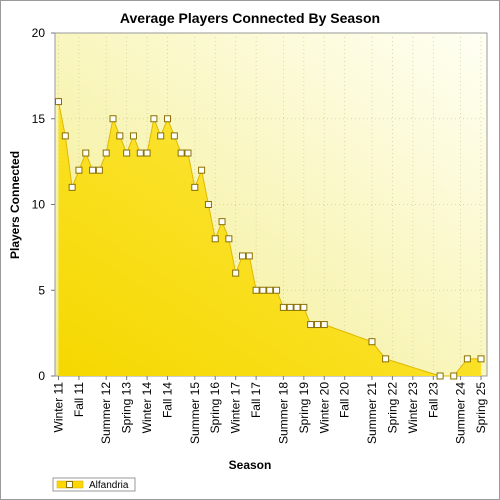  I want to click on y-tick-label: 10, so click(39, 205).